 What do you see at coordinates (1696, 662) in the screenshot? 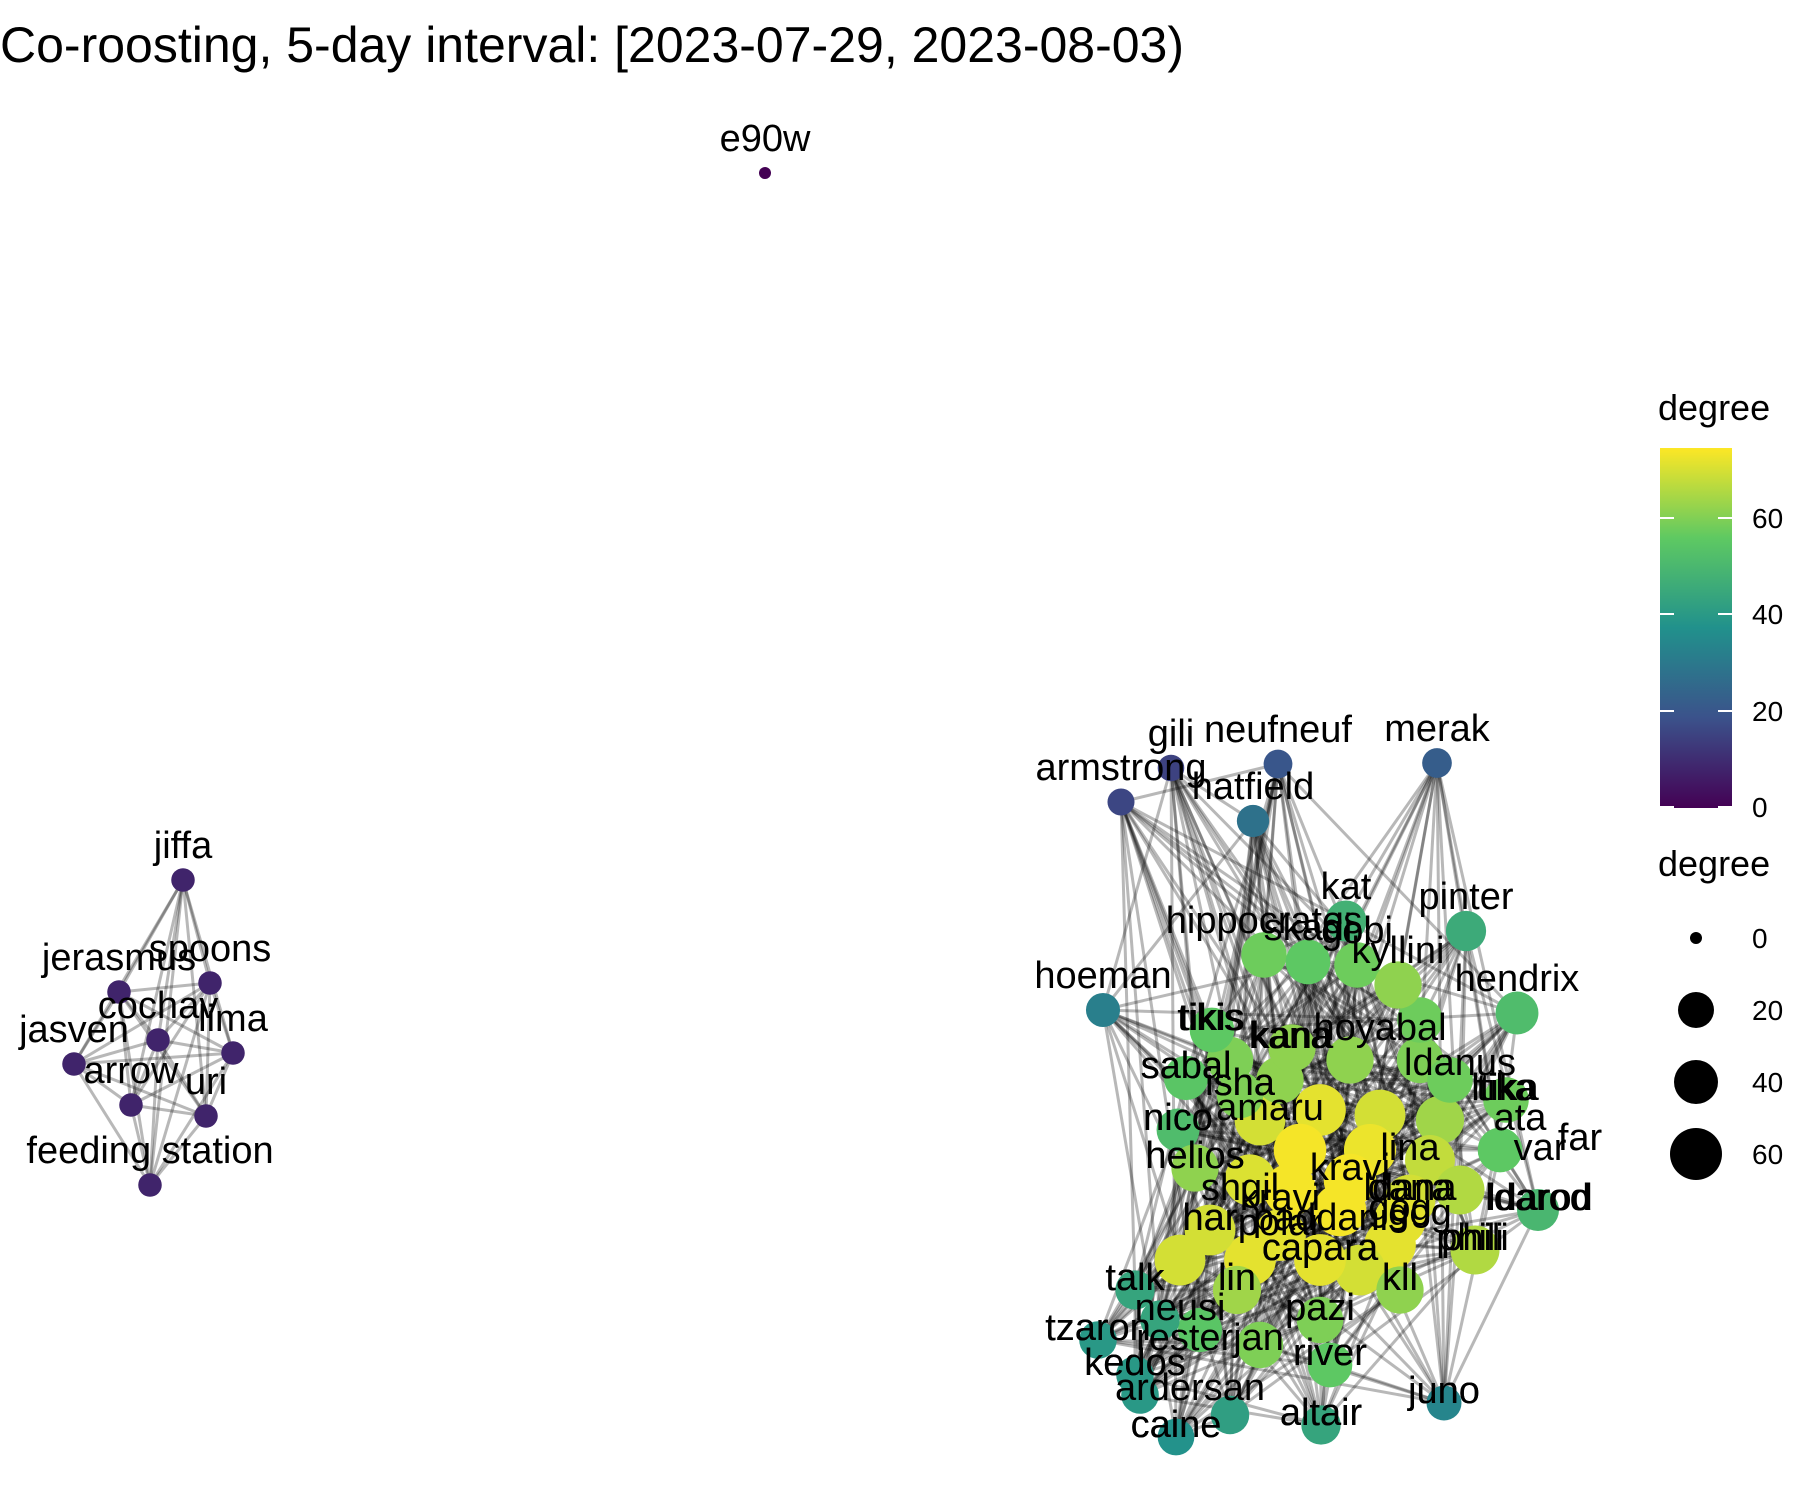
I see `color-legend-tickmarks` at bounding box center [1696, 662].